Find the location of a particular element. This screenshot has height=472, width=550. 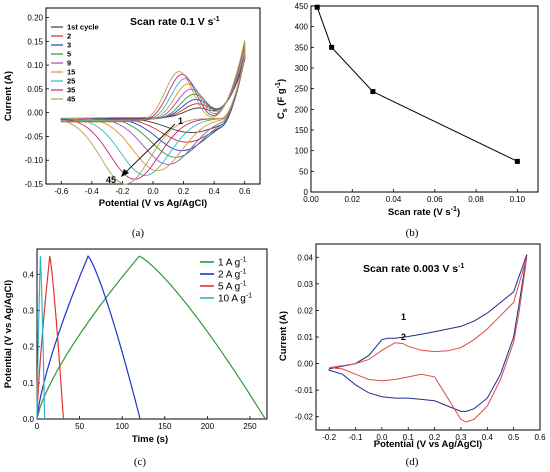

panel-b-caption: (b) is located at coordinates (412, 233).